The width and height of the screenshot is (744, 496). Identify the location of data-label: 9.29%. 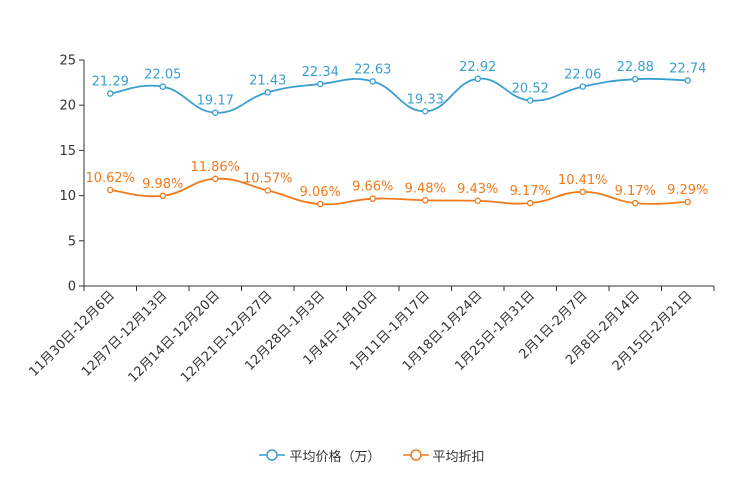
(687, 190).